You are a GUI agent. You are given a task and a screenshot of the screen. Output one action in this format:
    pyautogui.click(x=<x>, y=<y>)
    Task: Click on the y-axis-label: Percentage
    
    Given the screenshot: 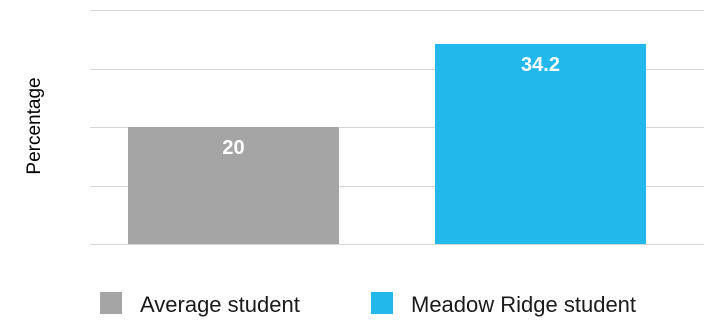 What is the action you would take?
    pyautogui.click(x=34, y=125)
    